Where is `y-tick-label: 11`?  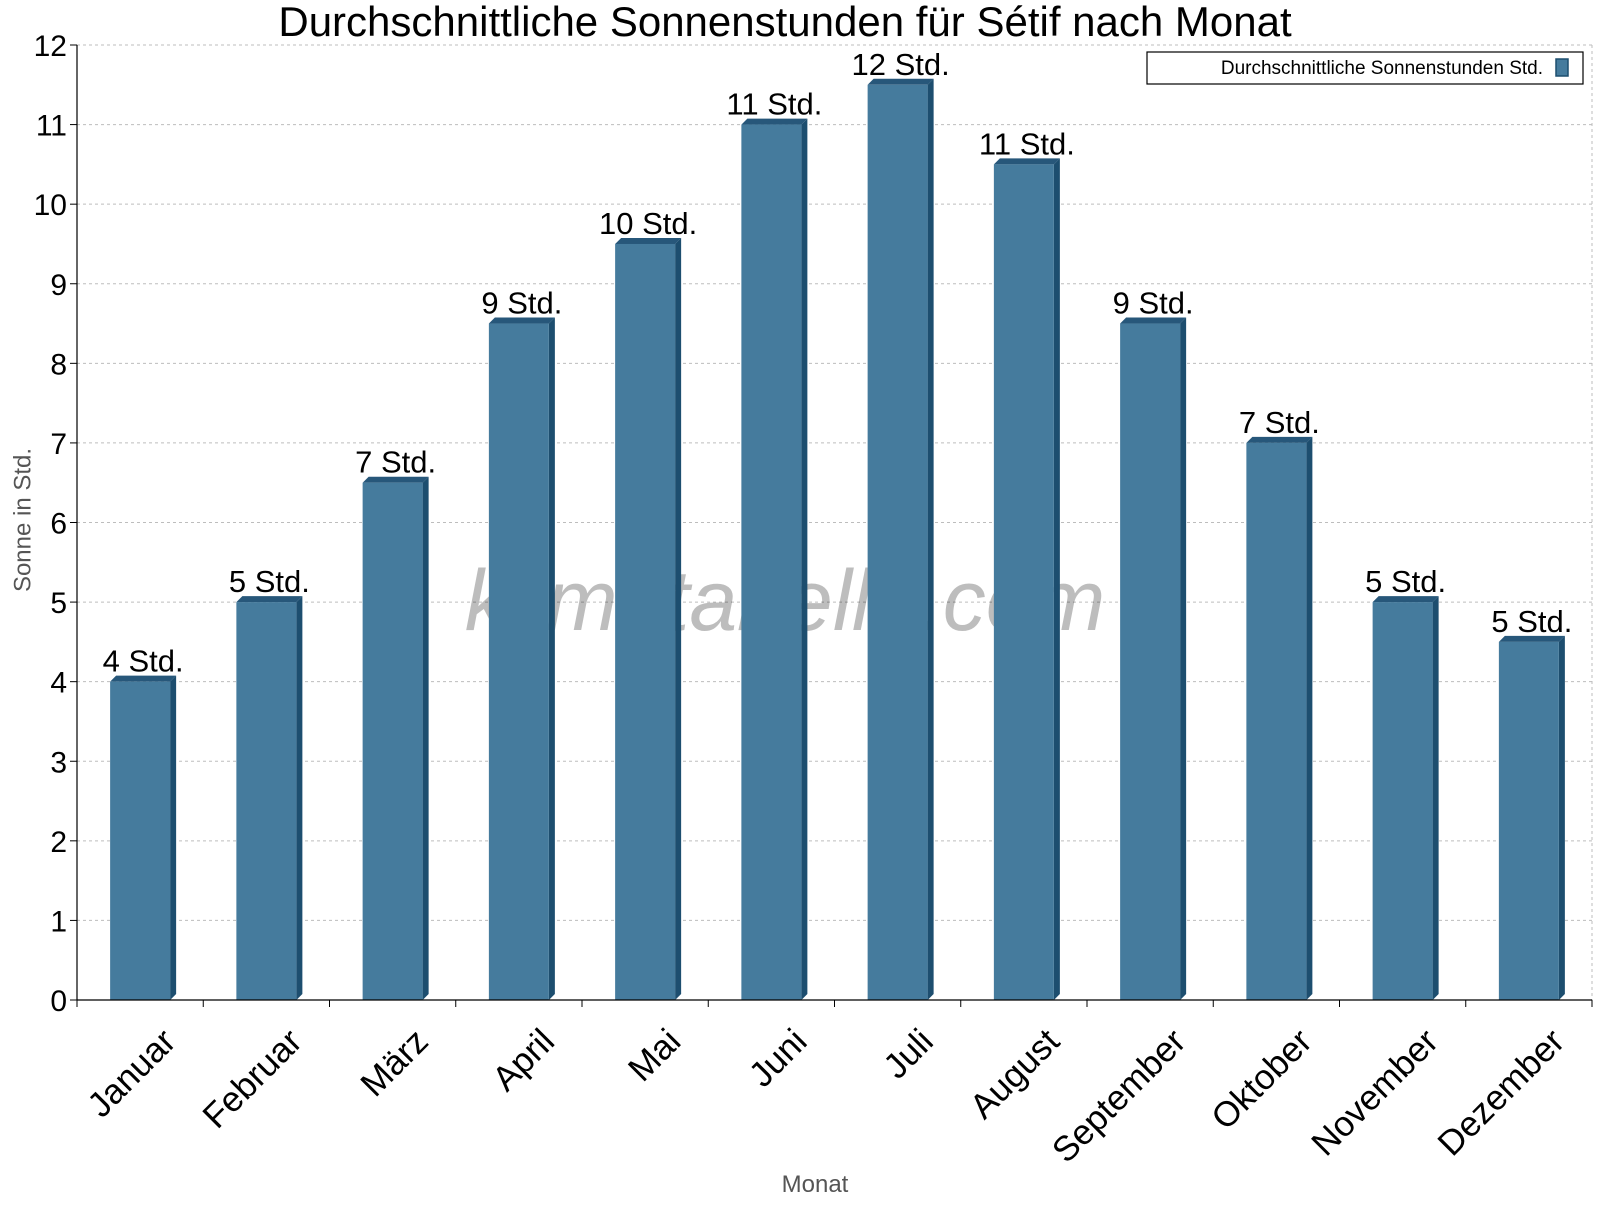
y-tick-label: 11 is located at coordinates (51, 126).